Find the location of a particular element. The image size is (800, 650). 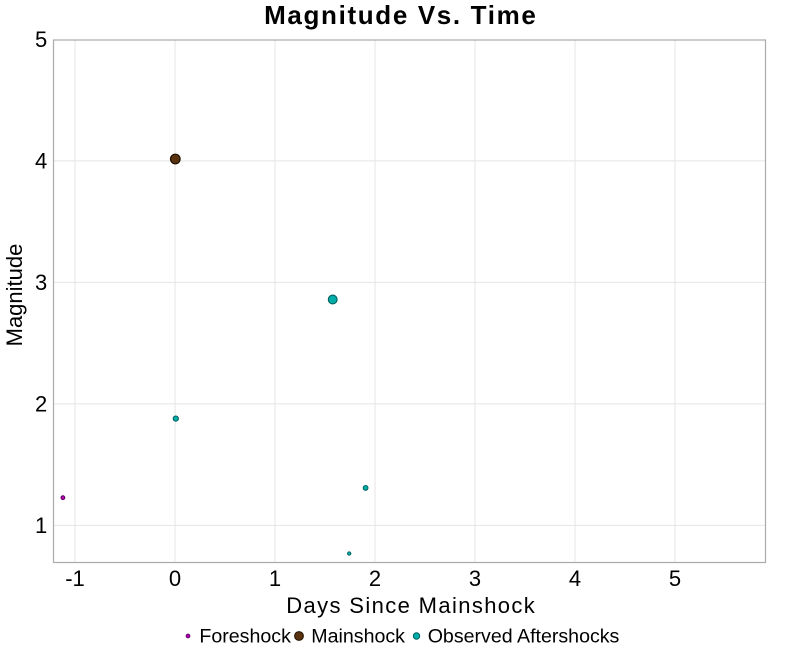

svg-text: -1 is located at coordinates (75, 578).